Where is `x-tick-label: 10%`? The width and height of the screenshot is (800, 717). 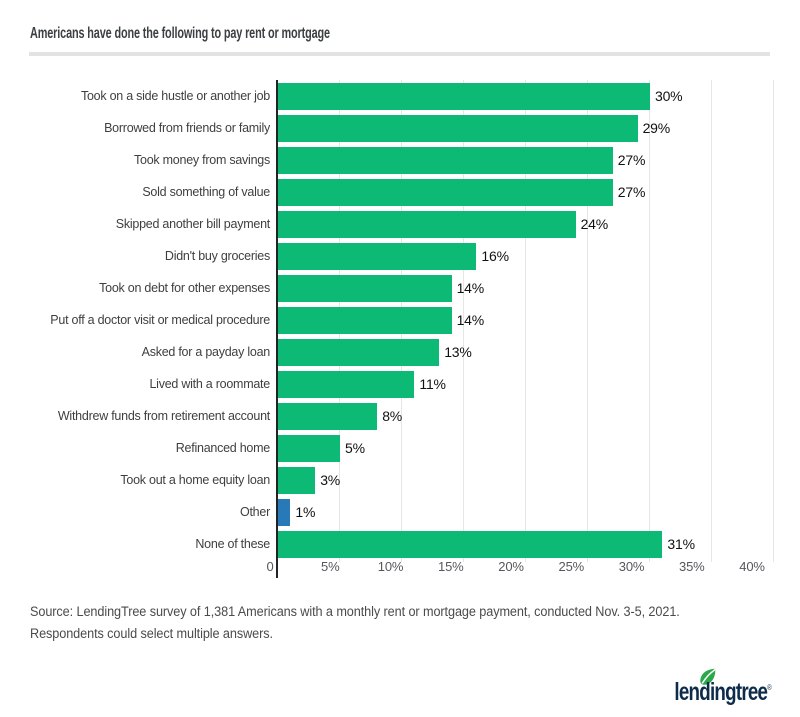
x-tick-label: 10% is located at coordinates (390, 566).